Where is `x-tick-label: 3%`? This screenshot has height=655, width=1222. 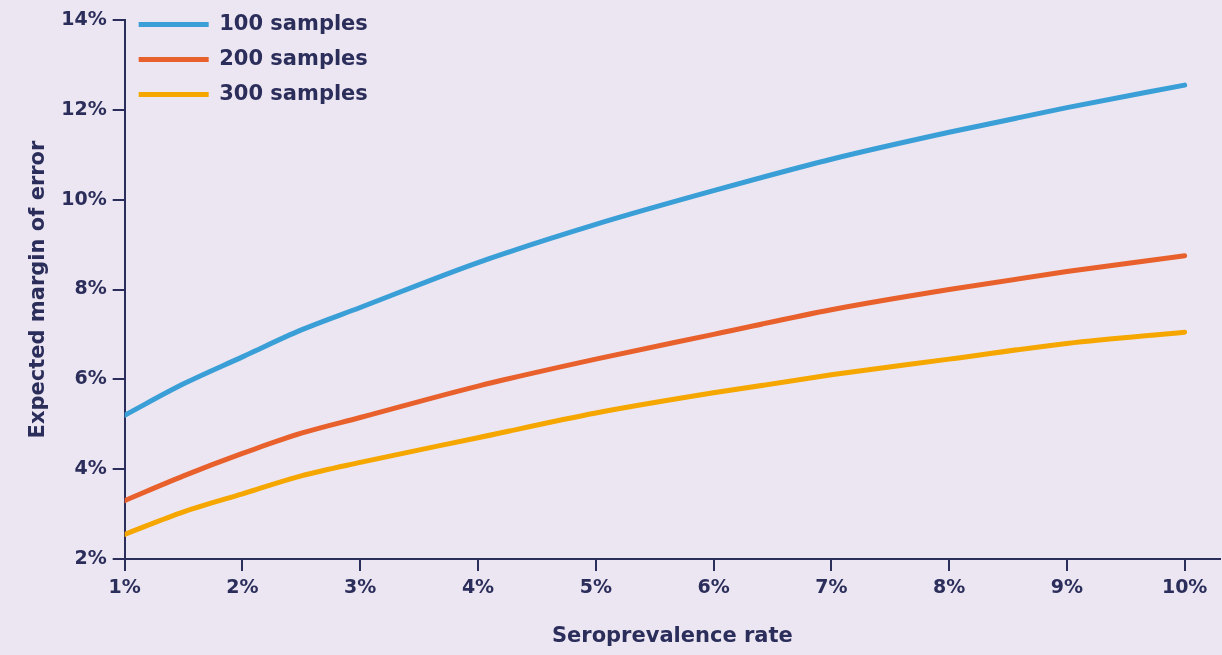
x-tick-label: 3% is located at coordinates (360, 586).